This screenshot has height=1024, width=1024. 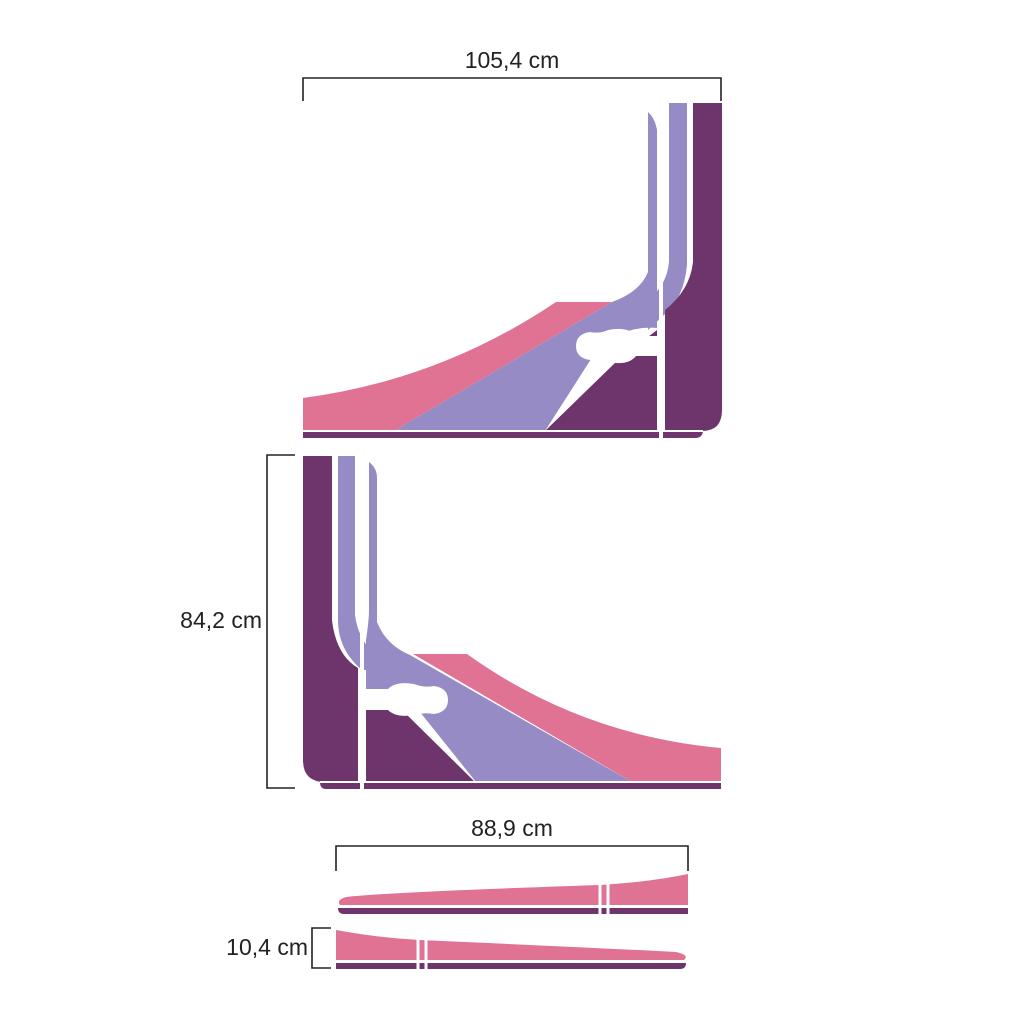 What do you see at coordinates (330, 619) in the screenshot?
I see `middle-plum-back` at bounding box center [330, 619].